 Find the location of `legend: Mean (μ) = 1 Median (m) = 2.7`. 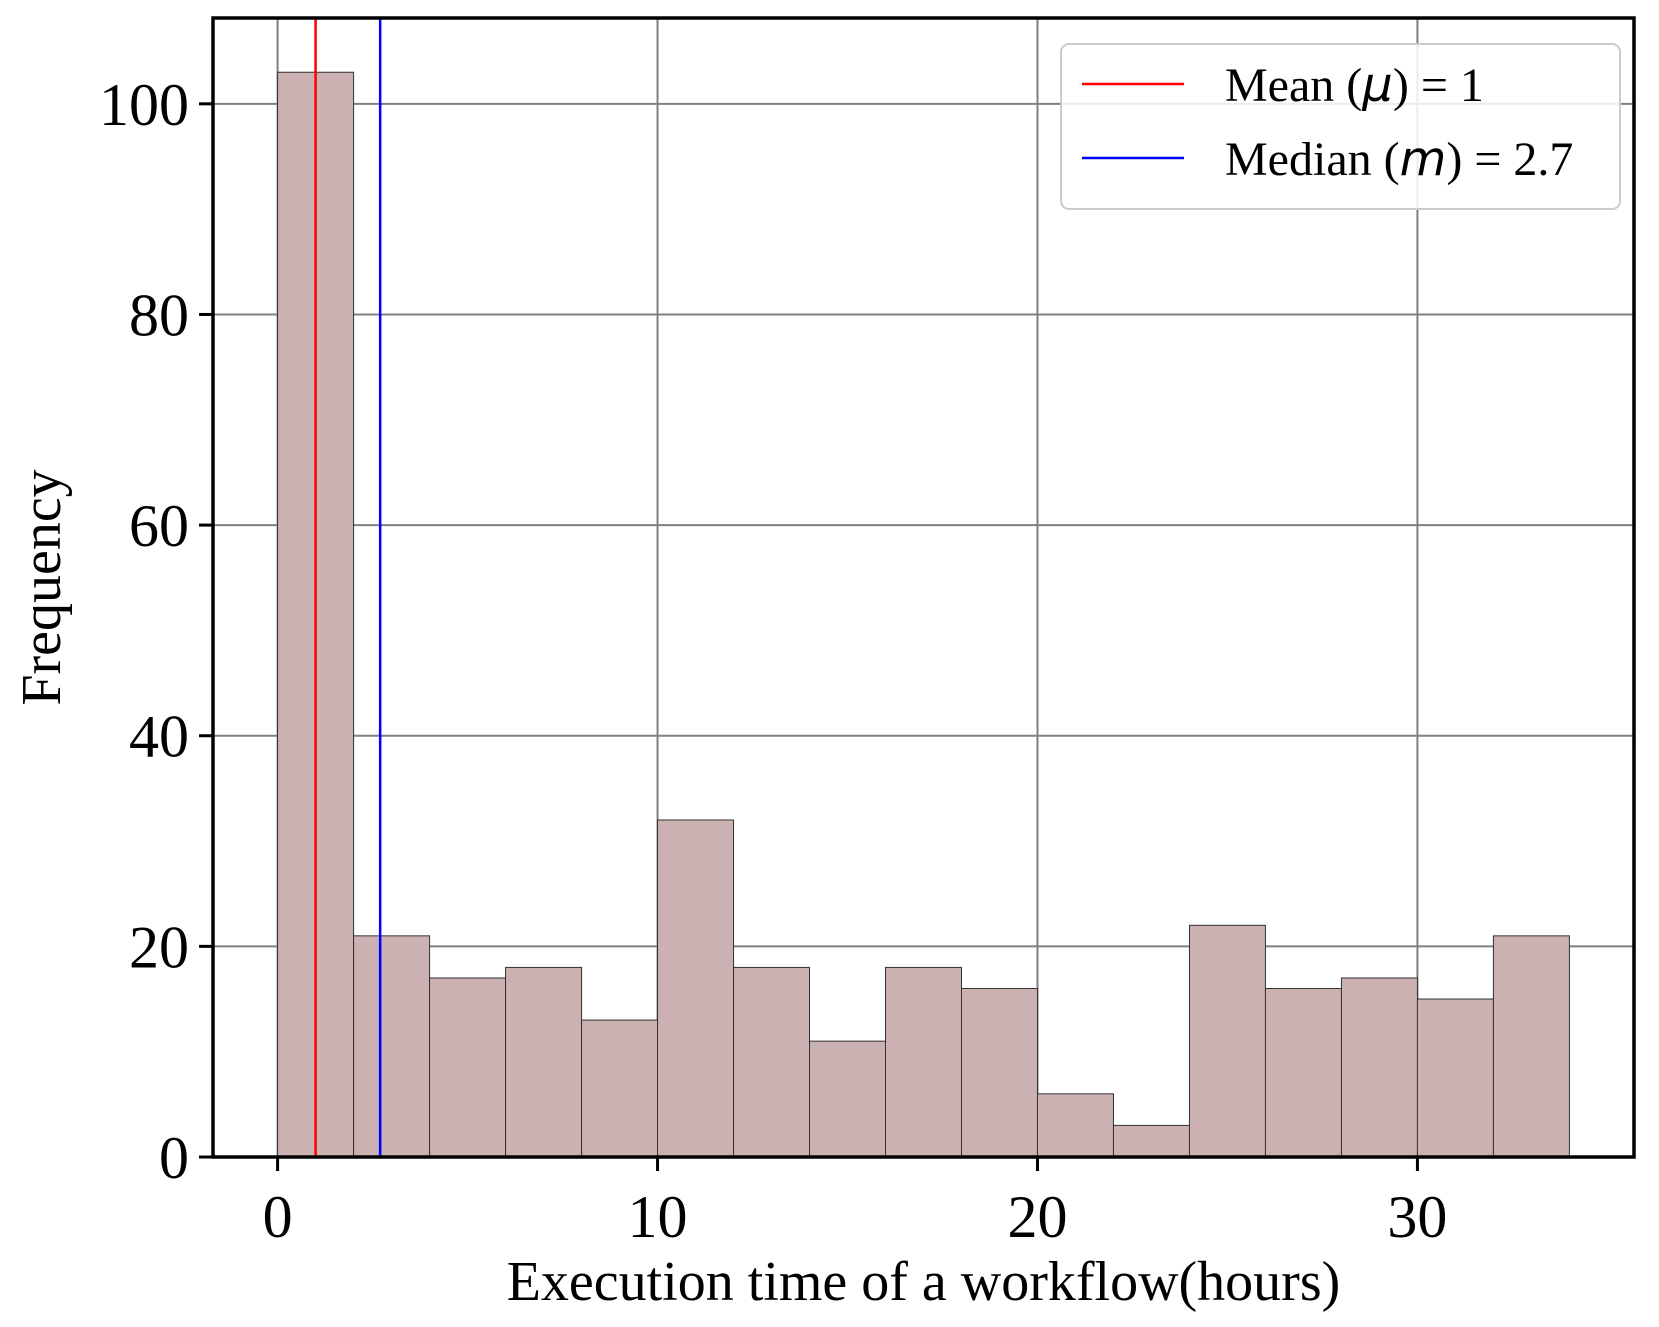

legend: Mean (μ) = 1 Median (m) = 2.7 is located at coordinates (1340, 126).